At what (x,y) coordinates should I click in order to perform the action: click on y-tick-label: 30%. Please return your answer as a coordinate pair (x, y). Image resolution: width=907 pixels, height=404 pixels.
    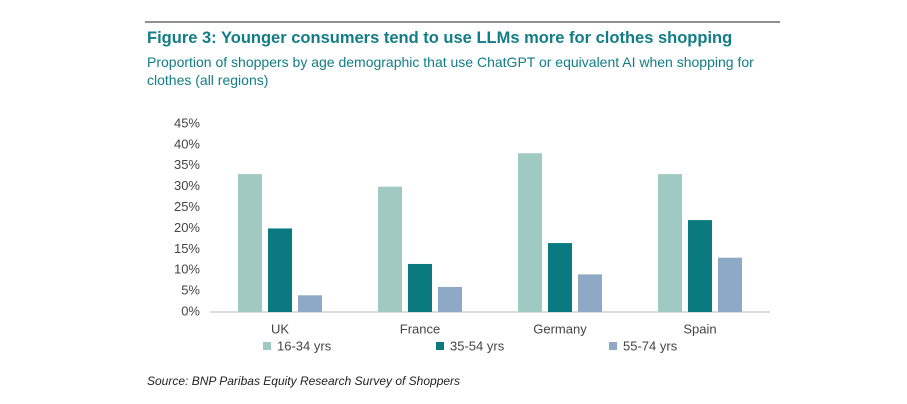
    Looking at the image, I should click on (187, 185).